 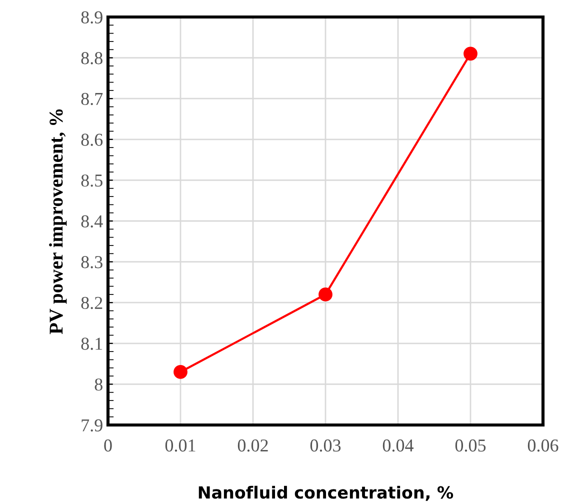 What do you see at coordinates (91, 303) in the screenshot?
I see `y-tick-label: 8.2` at bounding box center [91, 303].